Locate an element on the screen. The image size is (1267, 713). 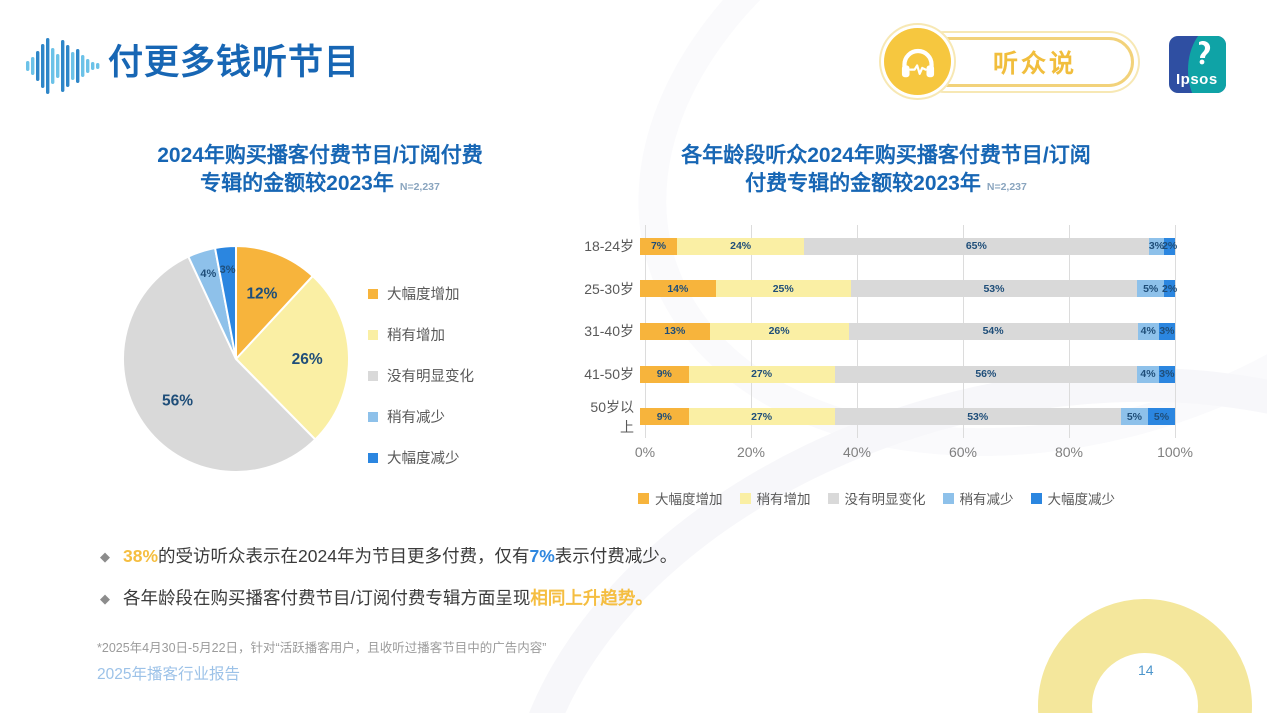
legend-item: 大幅度增加 is located at coordinates (680, 498).